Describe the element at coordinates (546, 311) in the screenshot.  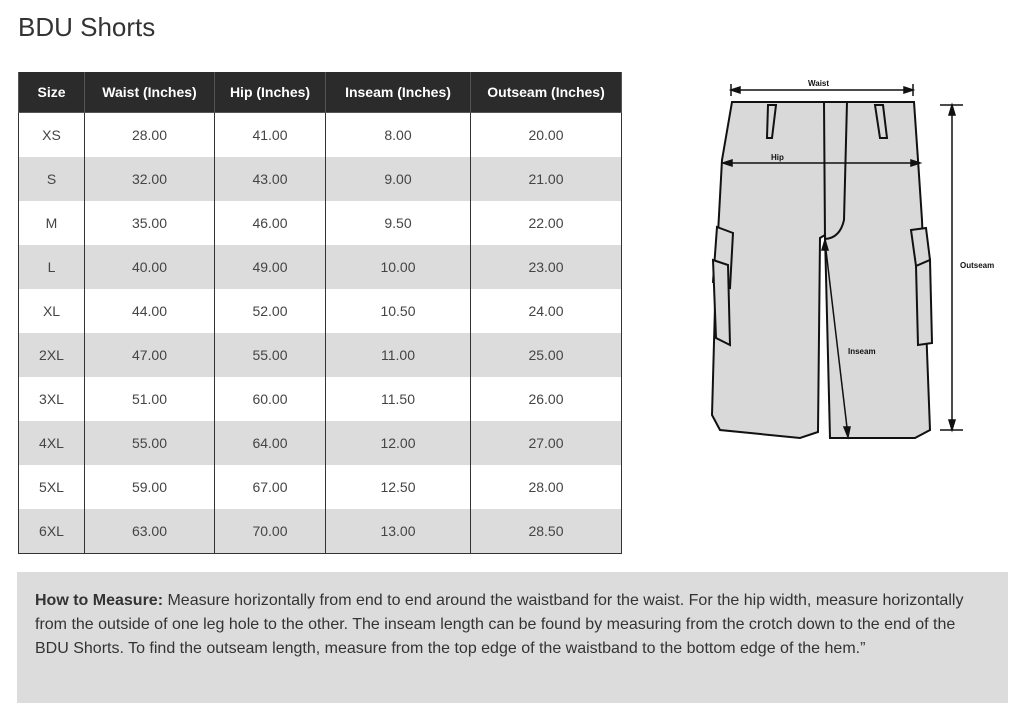
I see `cell-outseam: 24.00` at that location.